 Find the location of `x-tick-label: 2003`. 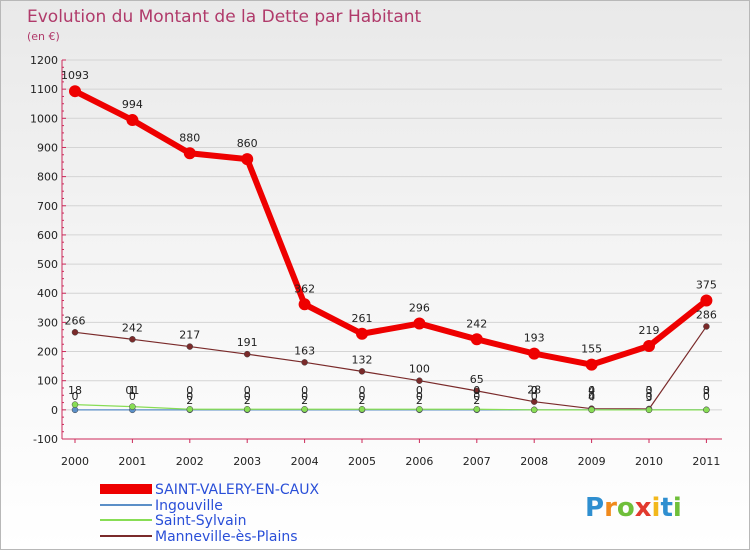

x-tick-label: 2003 is located at coordinates (247, 461).